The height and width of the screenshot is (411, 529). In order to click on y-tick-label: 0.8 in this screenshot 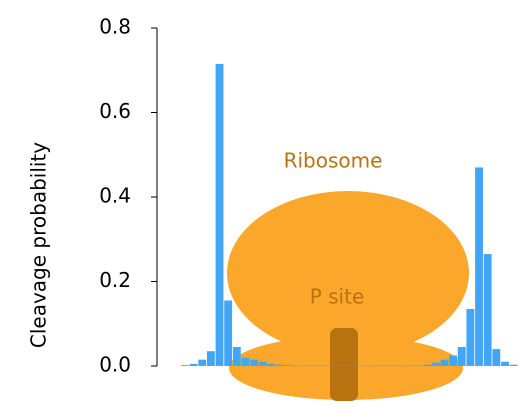, I will do `click(115, 27)`.